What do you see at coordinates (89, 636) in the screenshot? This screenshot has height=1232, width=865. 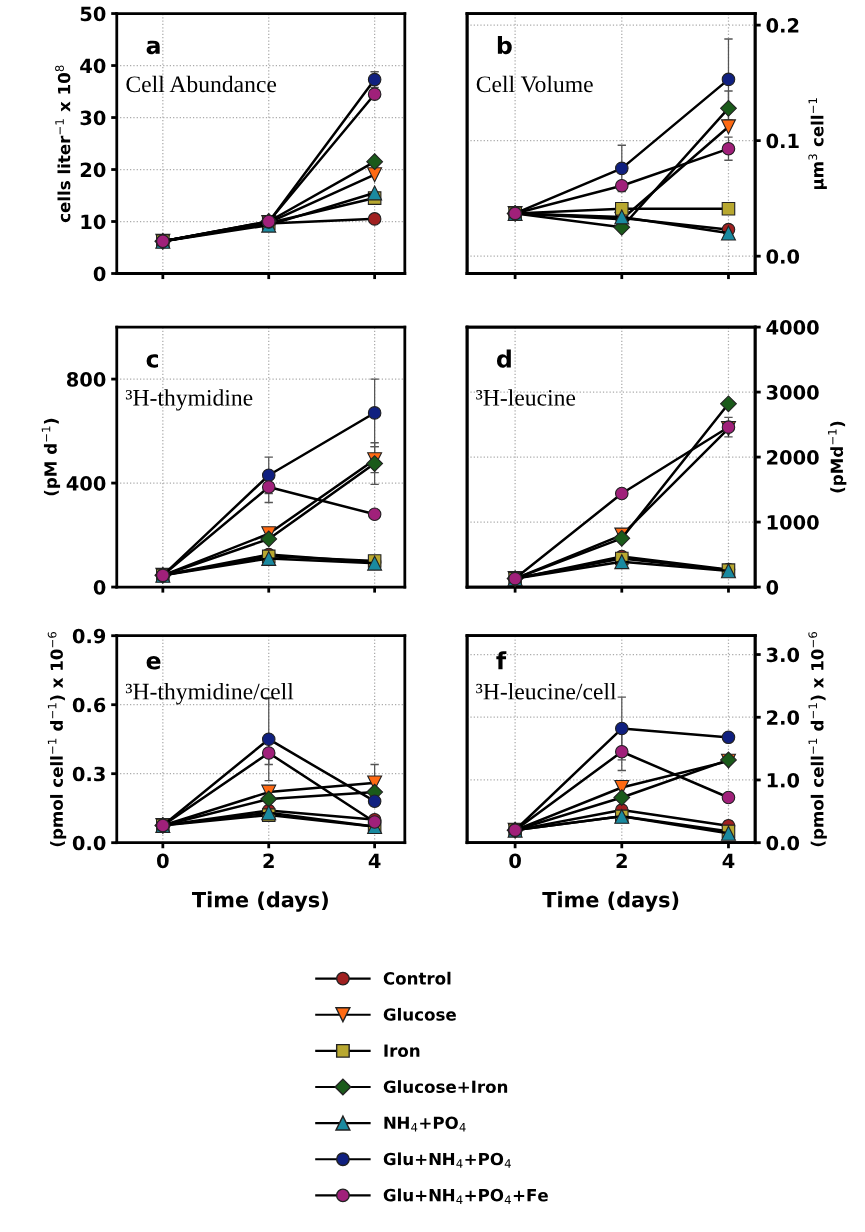 I see `y-tick-label: 0.9` at bounding box center [89, 636].